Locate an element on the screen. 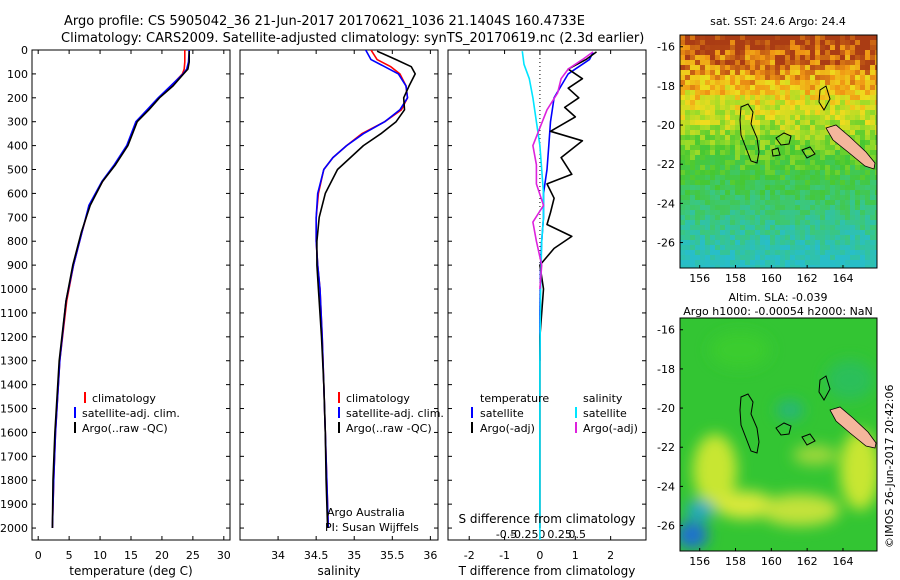 The height and width of the screenshot is (580, 900). map-x-tick-label: 160 is located at coordinates (771, 278).